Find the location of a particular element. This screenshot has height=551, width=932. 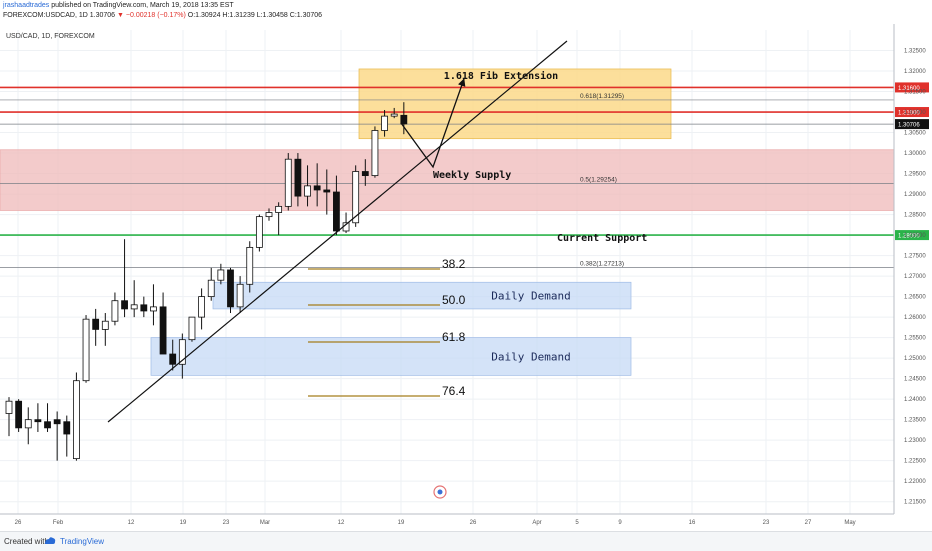

created-with-text: Created with is located at coordinates (26, 541).